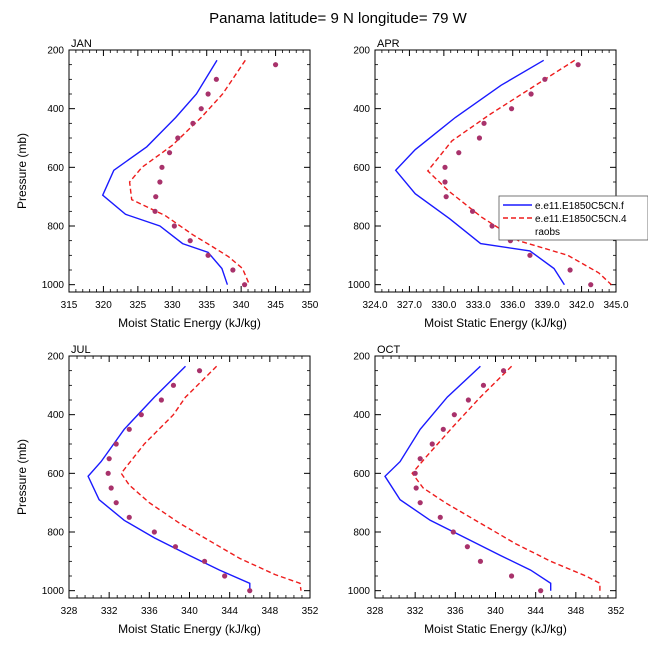 Image resolution: width=648 pixels, height=648 pixels. I want to click on legend: e.e11.E1850C5CN.f e.e11.E1850C5CN.4 raobs, so click(573, 218).